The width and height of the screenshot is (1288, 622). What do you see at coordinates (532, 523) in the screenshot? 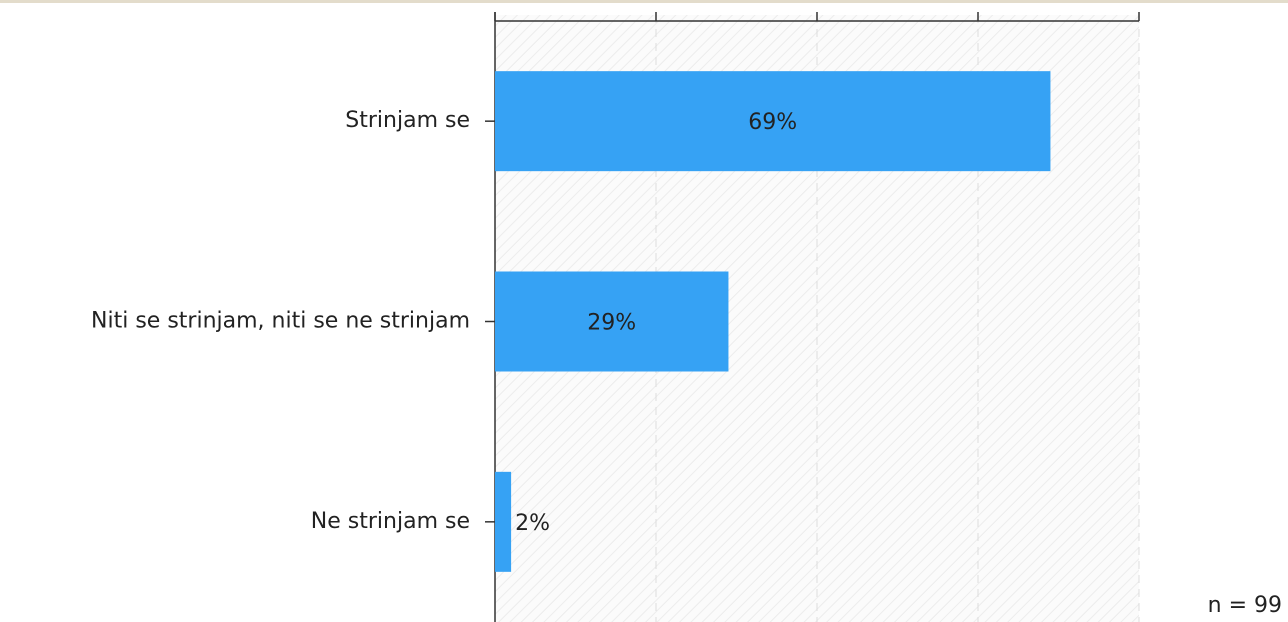
I see `value-label: 2%` at bounding box center [532, 523].